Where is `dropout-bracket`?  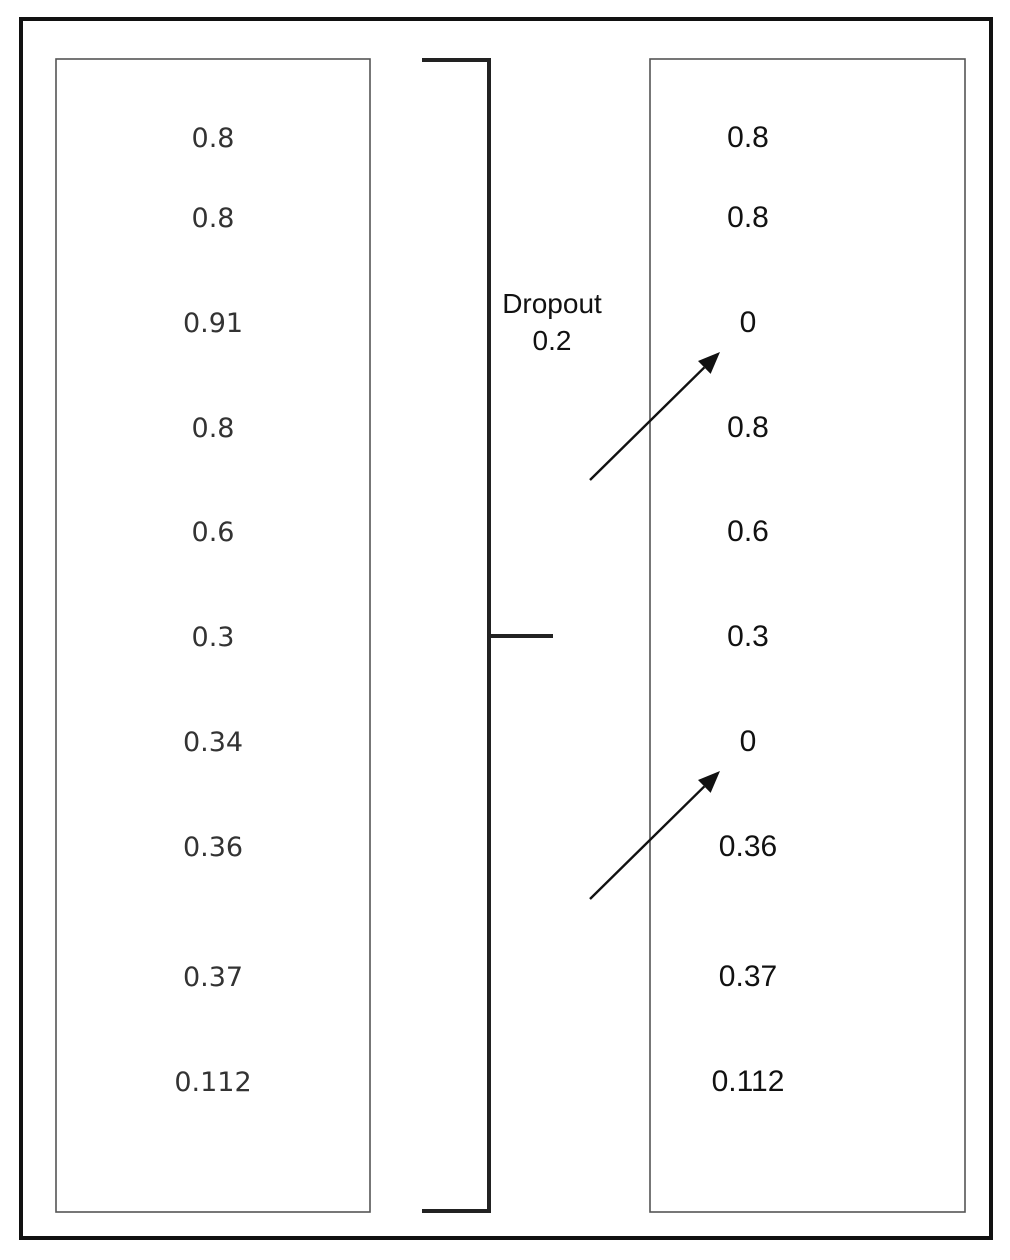
dropout-bracket is located at coordinates (487, 635).